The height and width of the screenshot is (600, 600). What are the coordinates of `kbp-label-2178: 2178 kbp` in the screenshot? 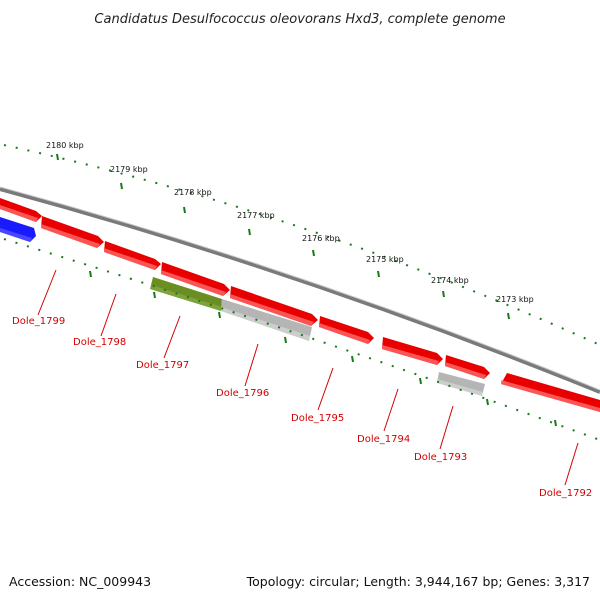 It's located at (193, 192).